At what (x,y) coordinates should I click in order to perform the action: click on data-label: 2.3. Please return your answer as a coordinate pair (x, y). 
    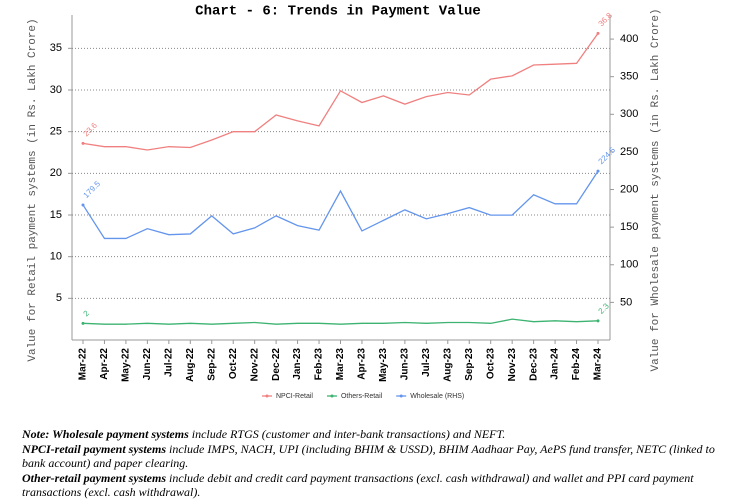
    Looking at the image, I should click on (604, 308).